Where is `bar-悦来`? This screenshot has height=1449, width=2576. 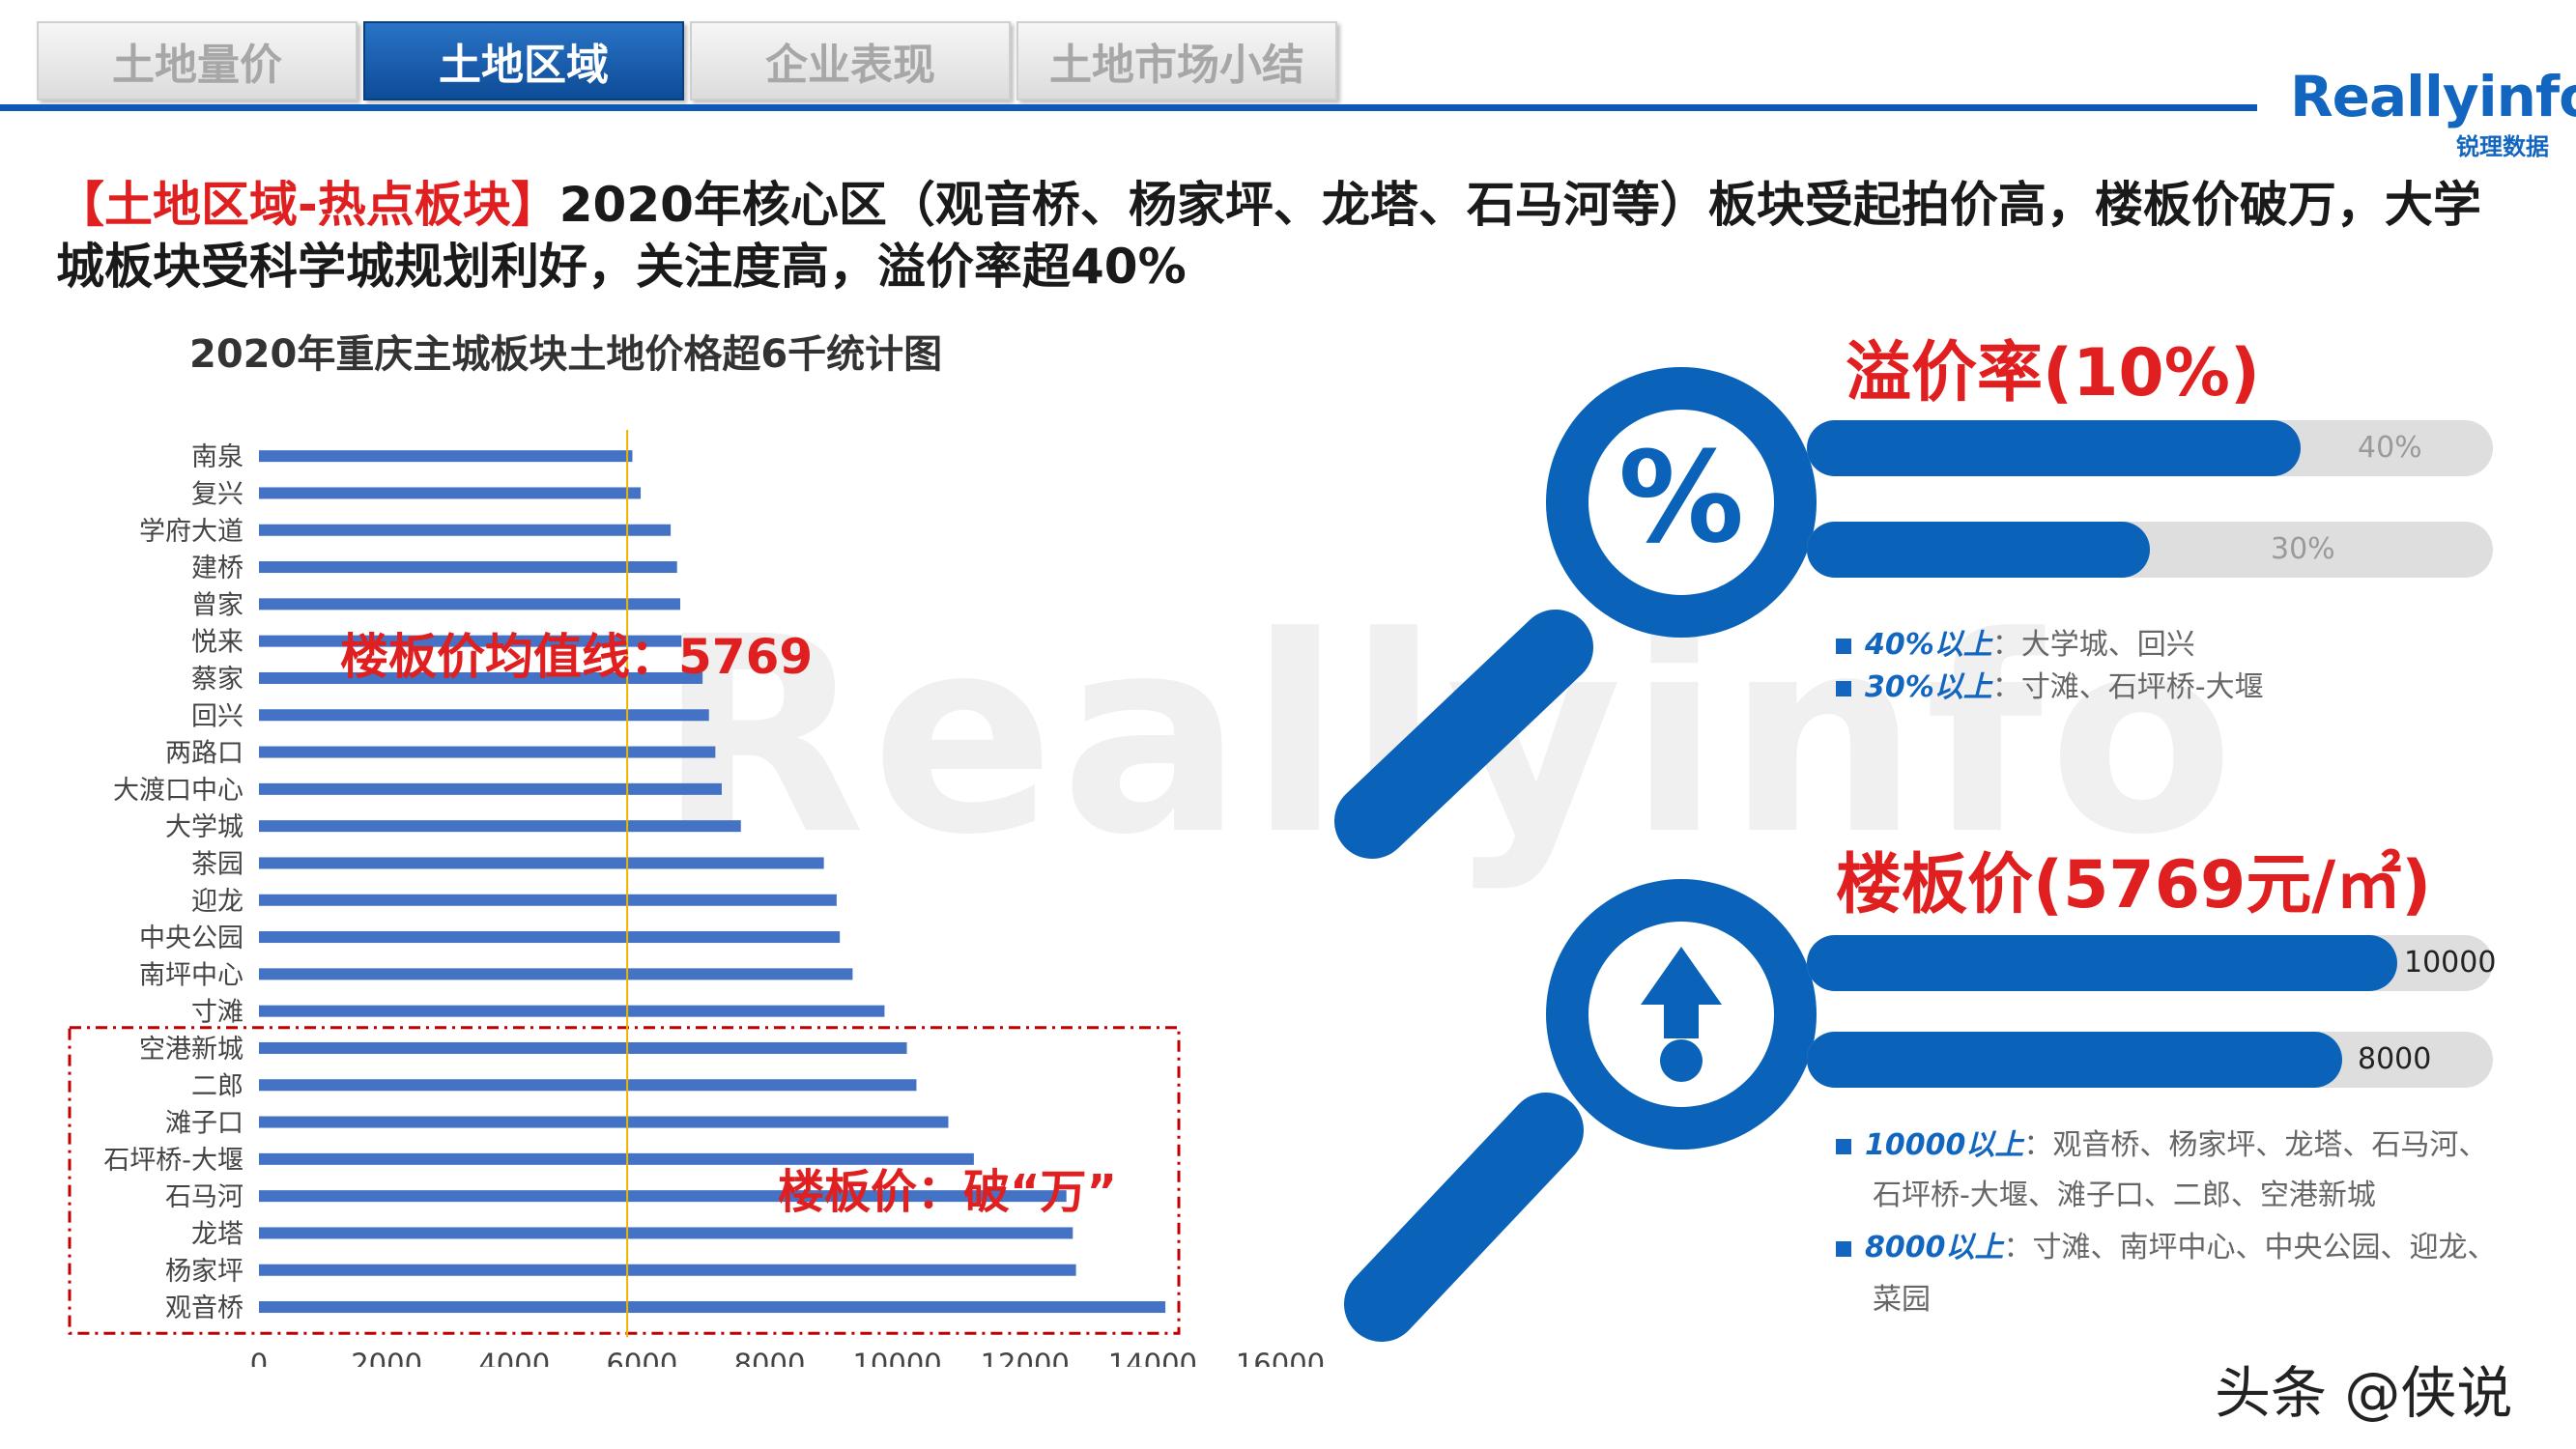 bar-悦来 is located at coordinates (471, 641).